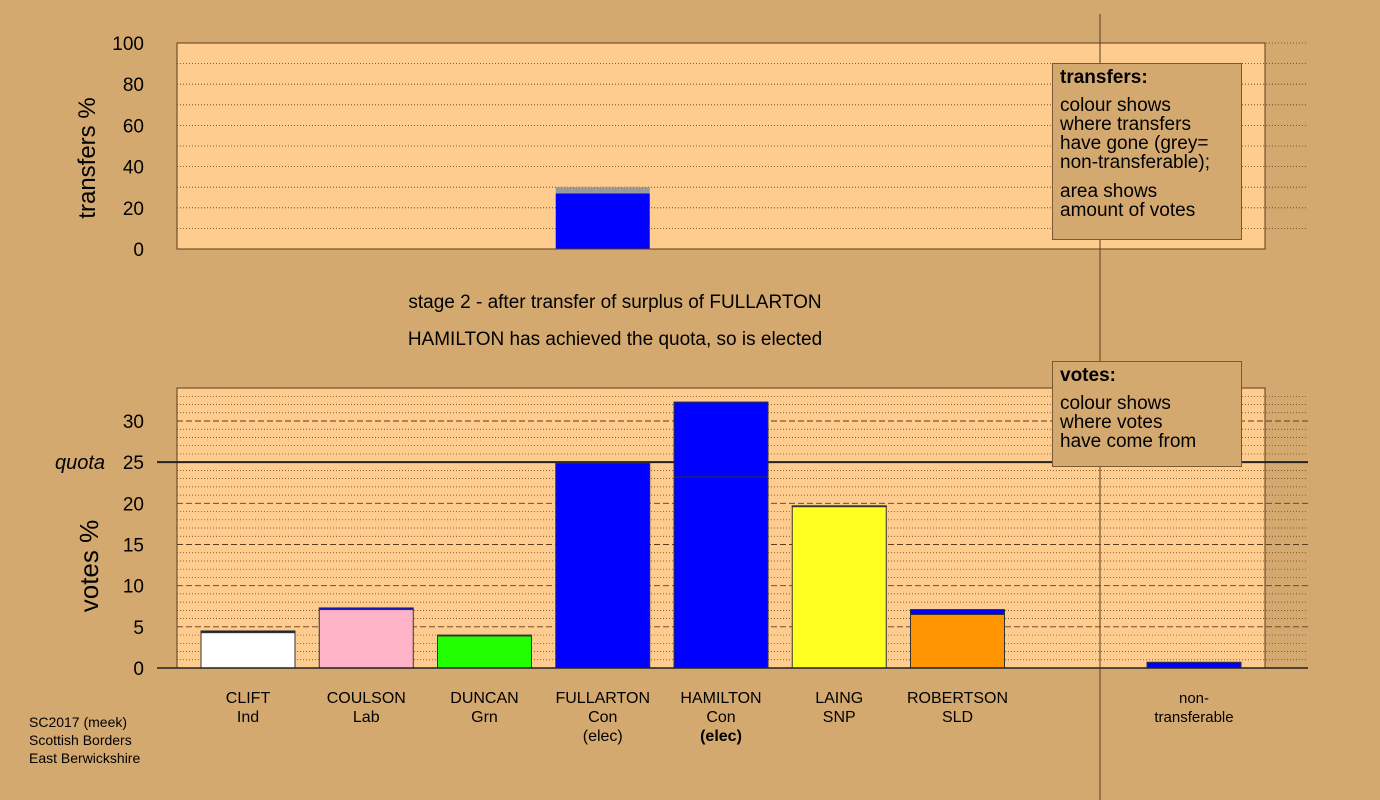  Describe the element at coordinates (366, 717) in the screenshot. I see `candidate-party-label: Lab` at that location.